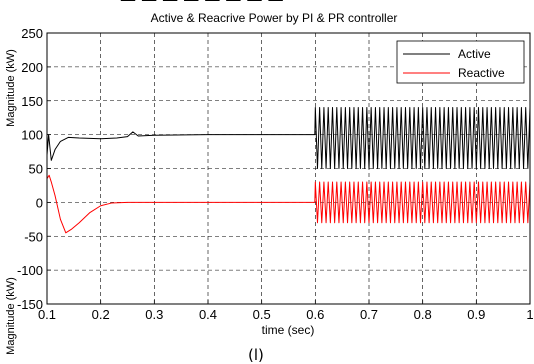 This screenshot has width=534, height=364. What do you see at coordinates (11, 88) in the screenshot?
I see `y-axis-label-upper: Magnitude (kW)` at bounding box center [11, 88].